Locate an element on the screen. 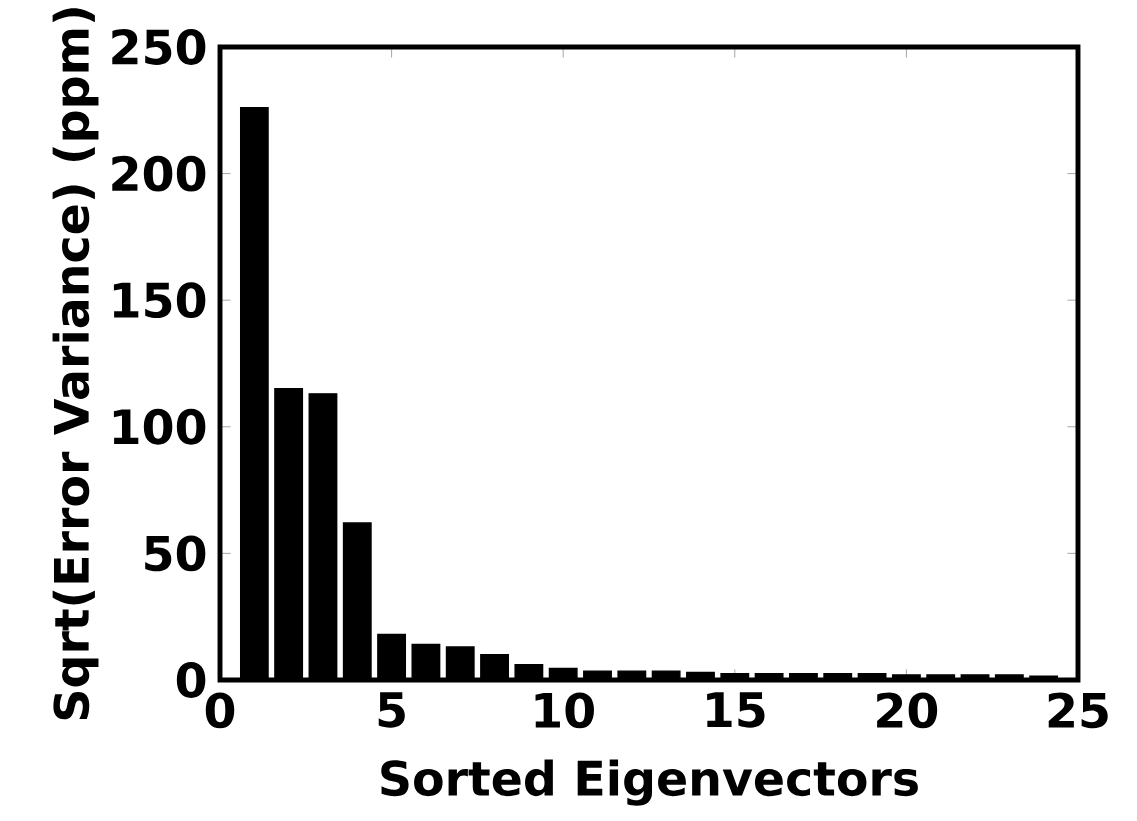 The width and height of the screenshot is (1137, 821). y-tick-label: 100 is located at coordinates (159, 426).